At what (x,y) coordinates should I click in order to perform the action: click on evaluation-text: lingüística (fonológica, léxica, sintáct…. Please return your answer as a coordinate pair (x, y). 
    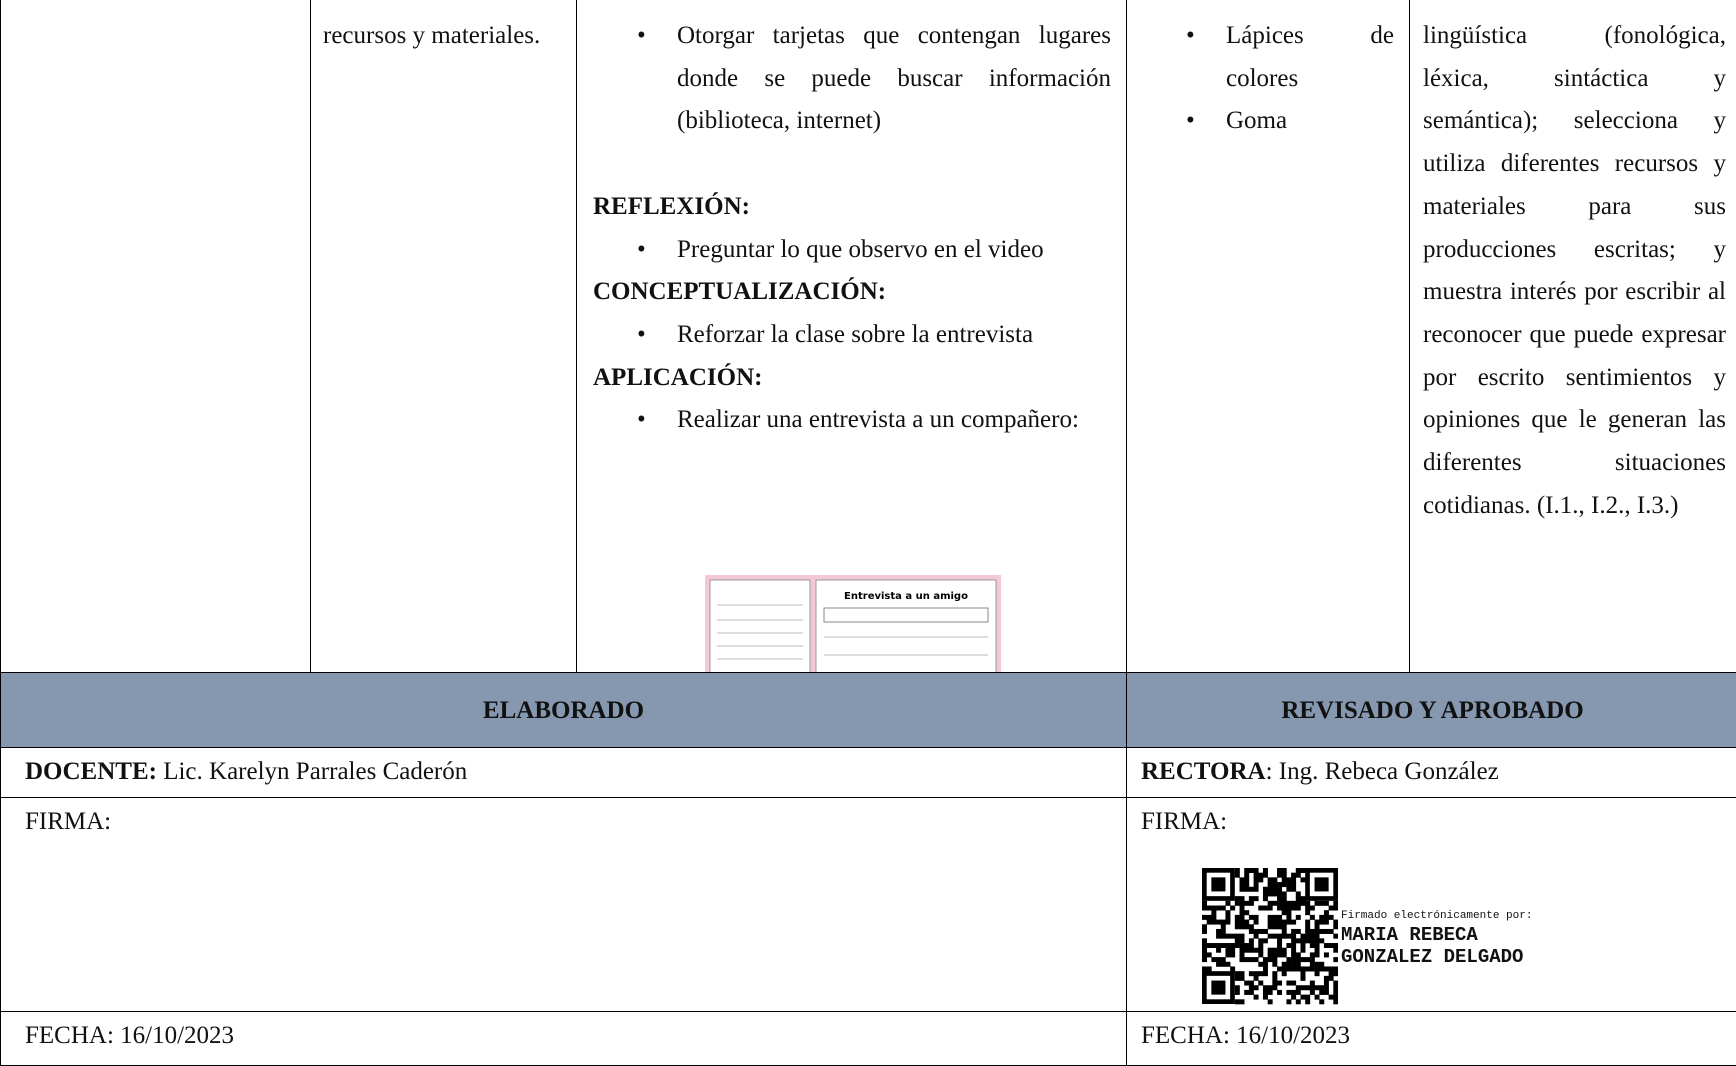
    Looking at the image, I should click on (1574, 270).